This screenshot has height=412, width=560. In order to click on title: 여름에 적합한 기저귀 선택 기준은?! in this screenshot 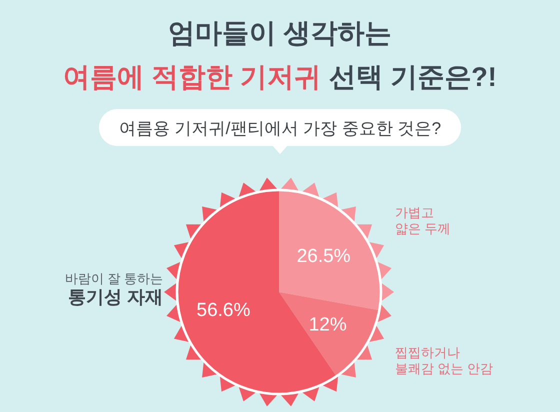, I will do `click(280, 77)`.